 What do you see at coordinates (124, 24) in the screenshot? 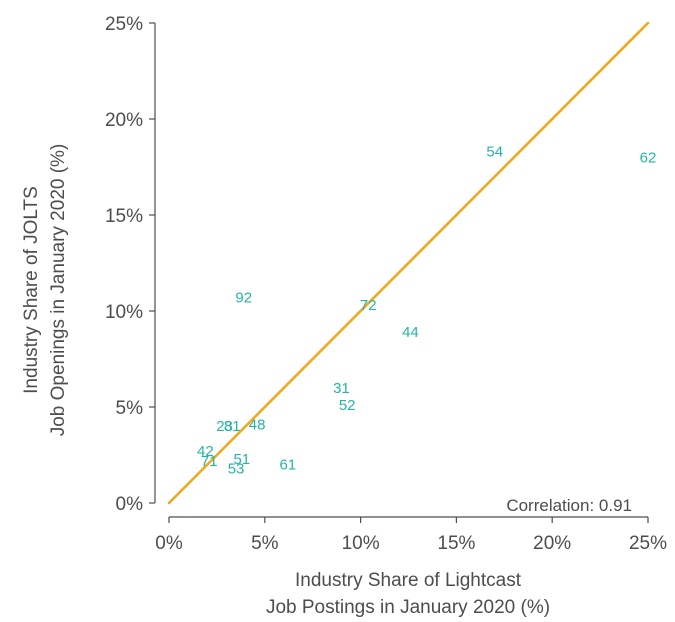
I see `y-tick-label: 25%` at bounding box center [124, 24].